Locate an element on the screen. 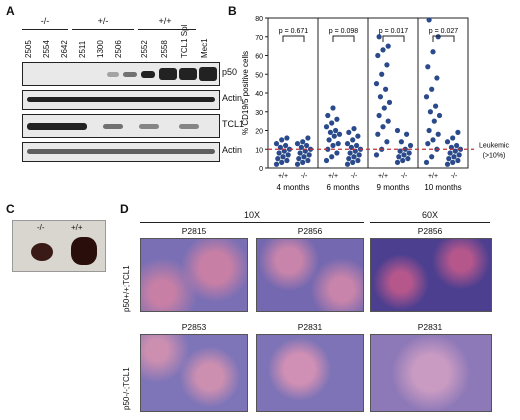  lane-label: 1300 is located at coordinates (100, 49).